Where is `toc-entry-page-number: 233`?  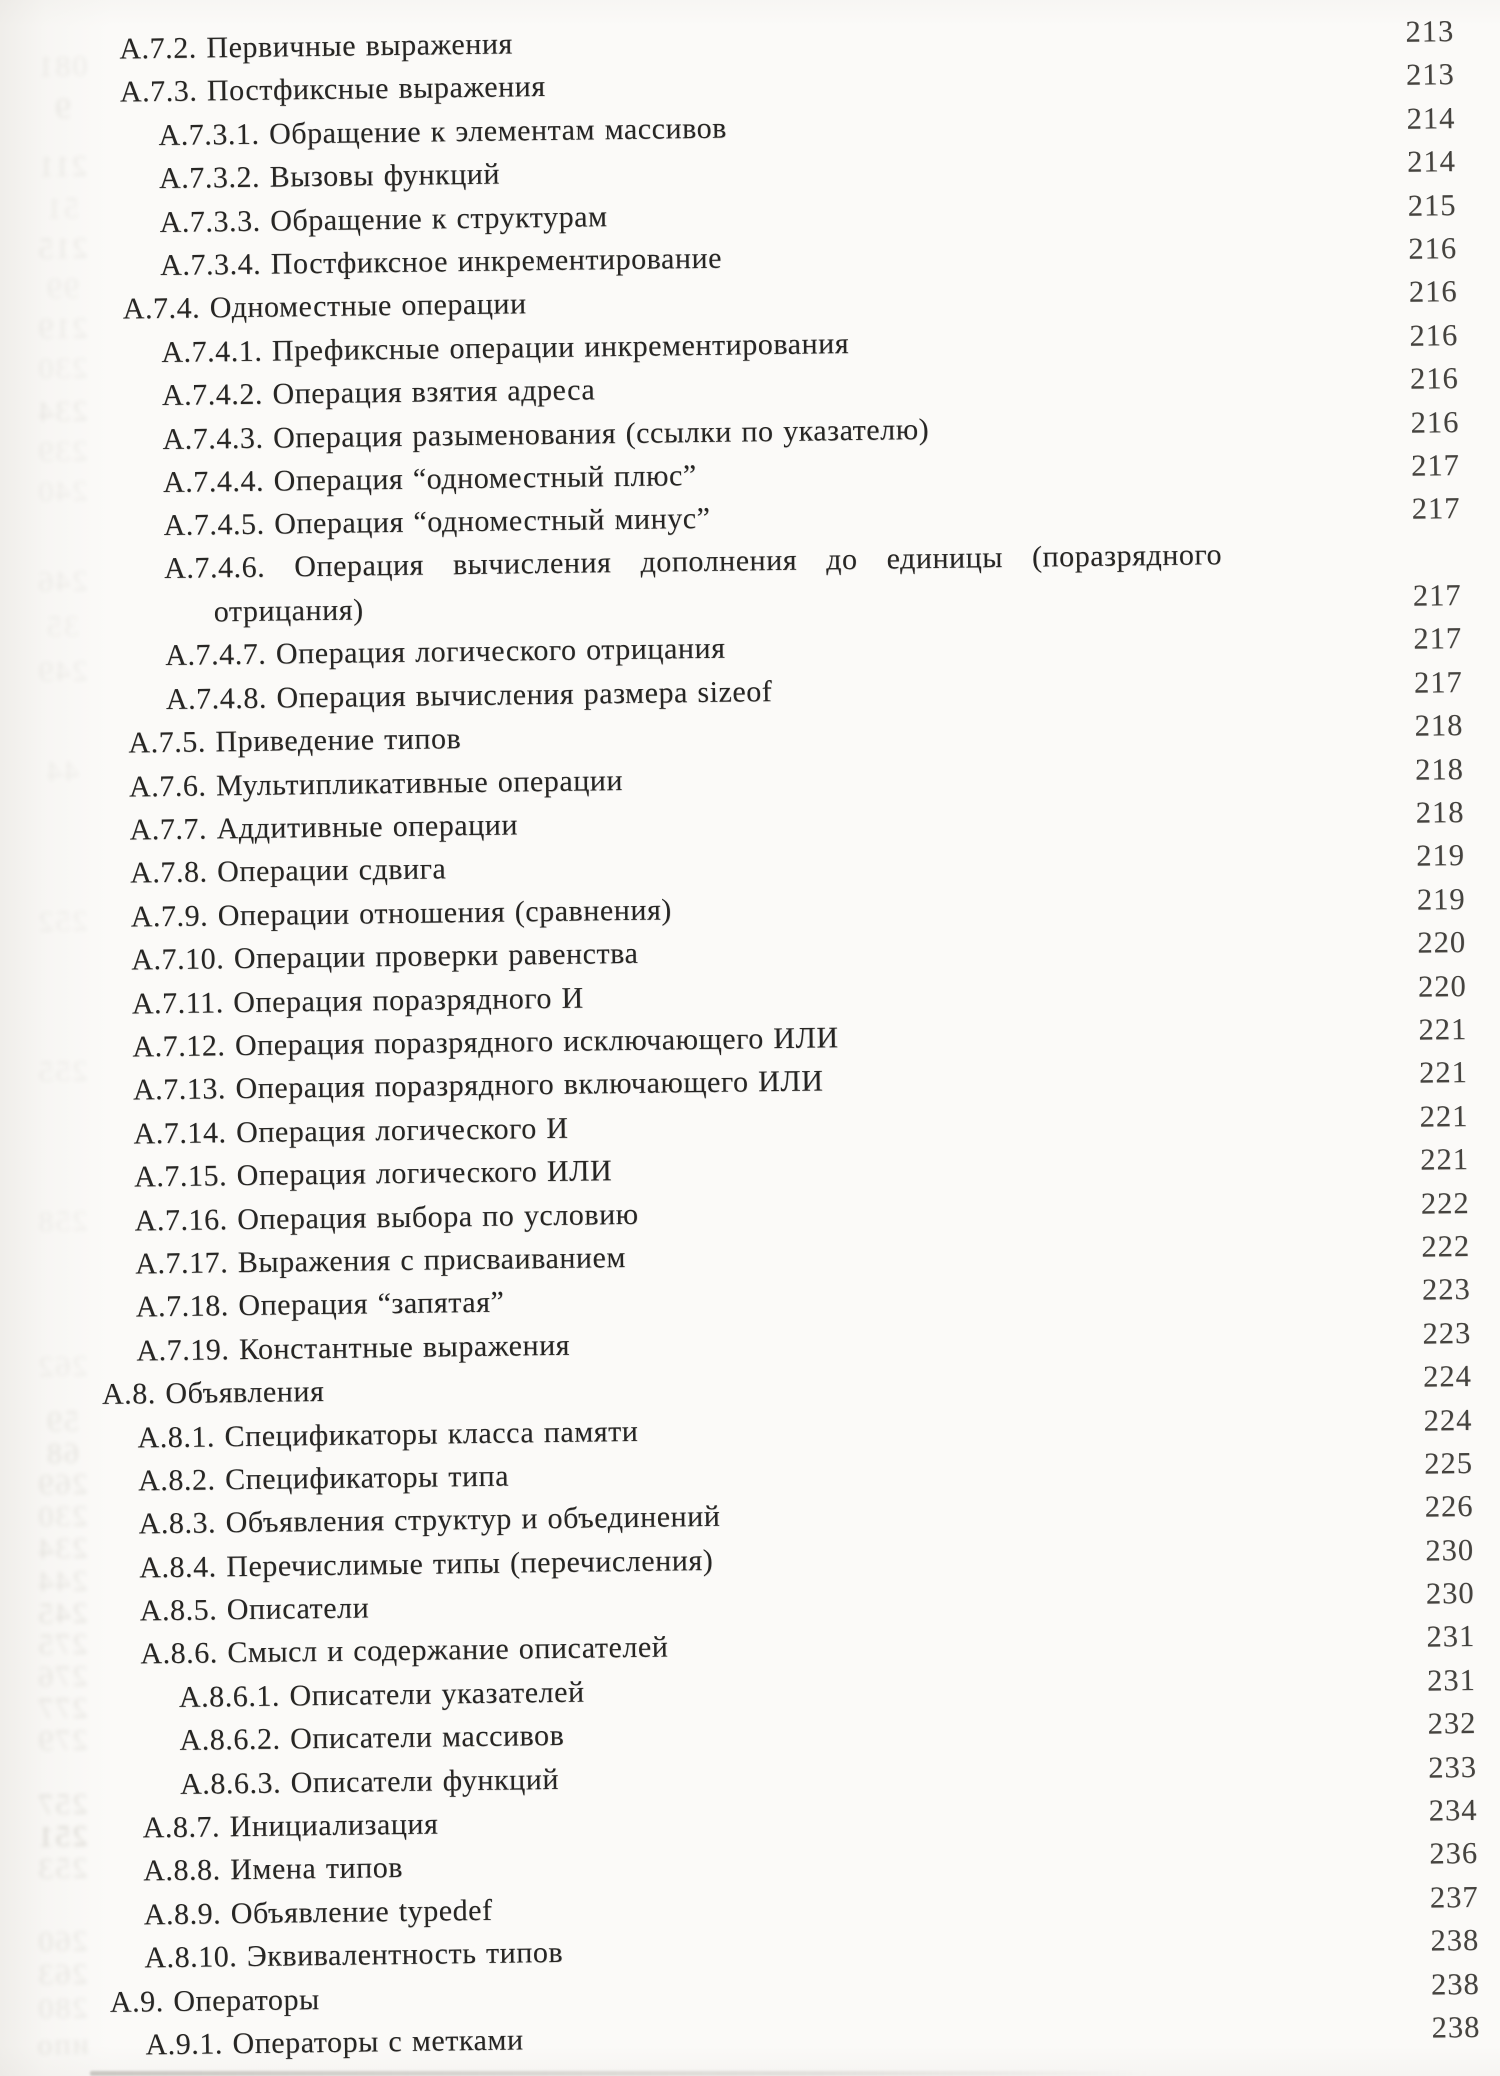
toc-entry-page-number: 233 is located at coordinates (1452, 1767).